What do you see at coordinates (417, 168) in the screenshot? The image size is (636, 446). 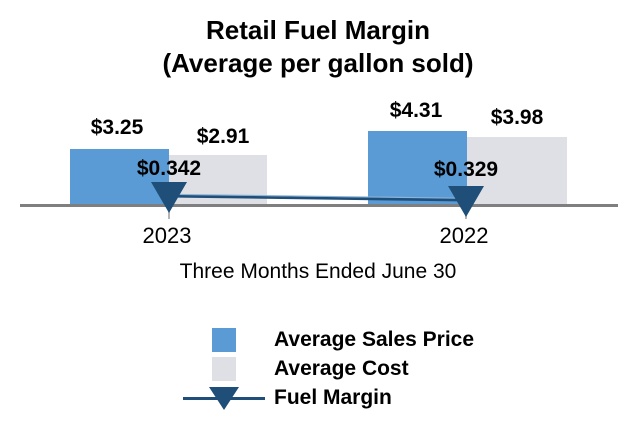 I see `bar-average-sales-price-2022` at bounding box center [417, 168].